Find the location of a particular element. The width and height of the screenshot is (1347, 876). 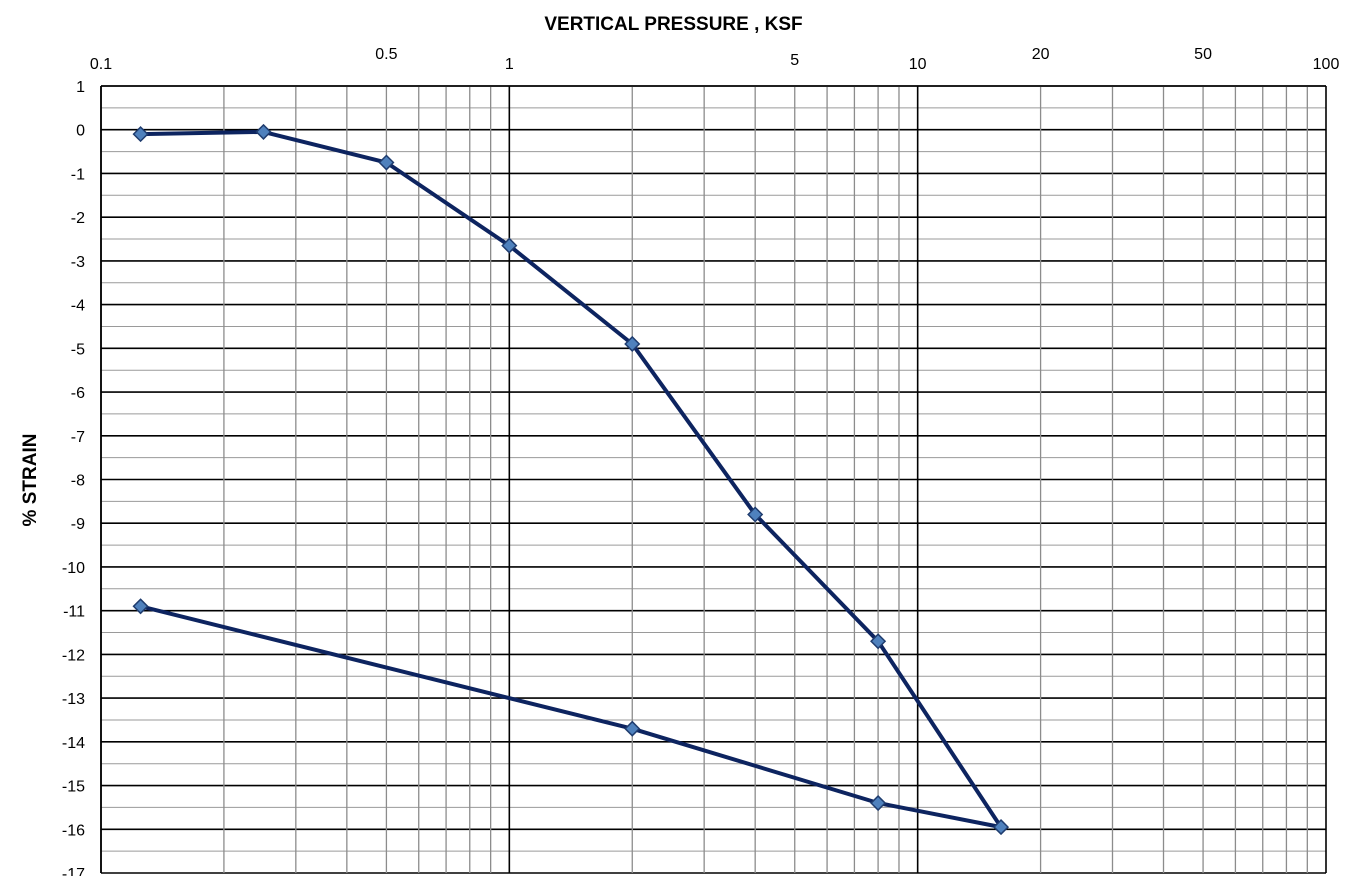

y-tick-label: -6 is located at coordinates (78, 393).